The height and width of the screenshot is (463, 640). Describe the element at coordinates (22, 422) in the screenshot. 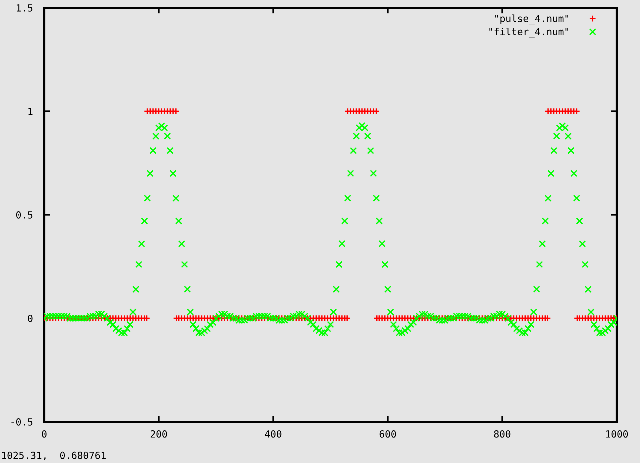

I see `y-tick-label: -0.5` at that location.